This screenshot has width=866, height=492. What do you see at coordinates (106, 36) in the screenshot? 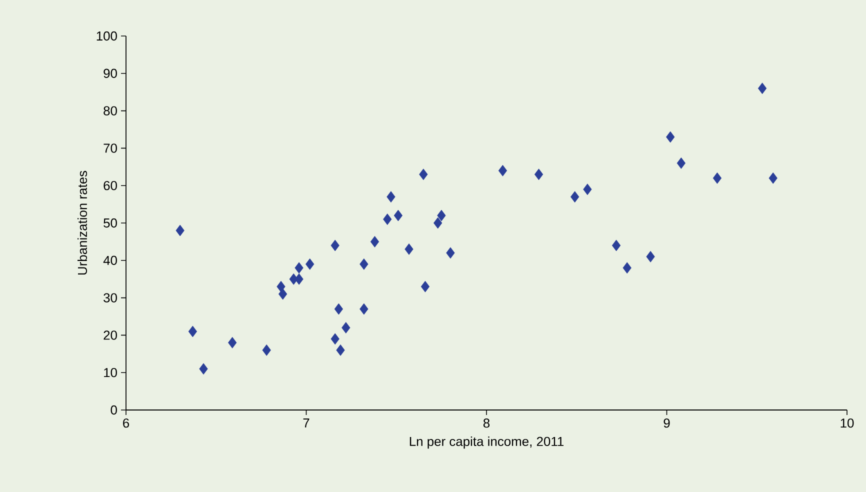
I see `y-tick-label: 100` at bounding box center [106, 36].